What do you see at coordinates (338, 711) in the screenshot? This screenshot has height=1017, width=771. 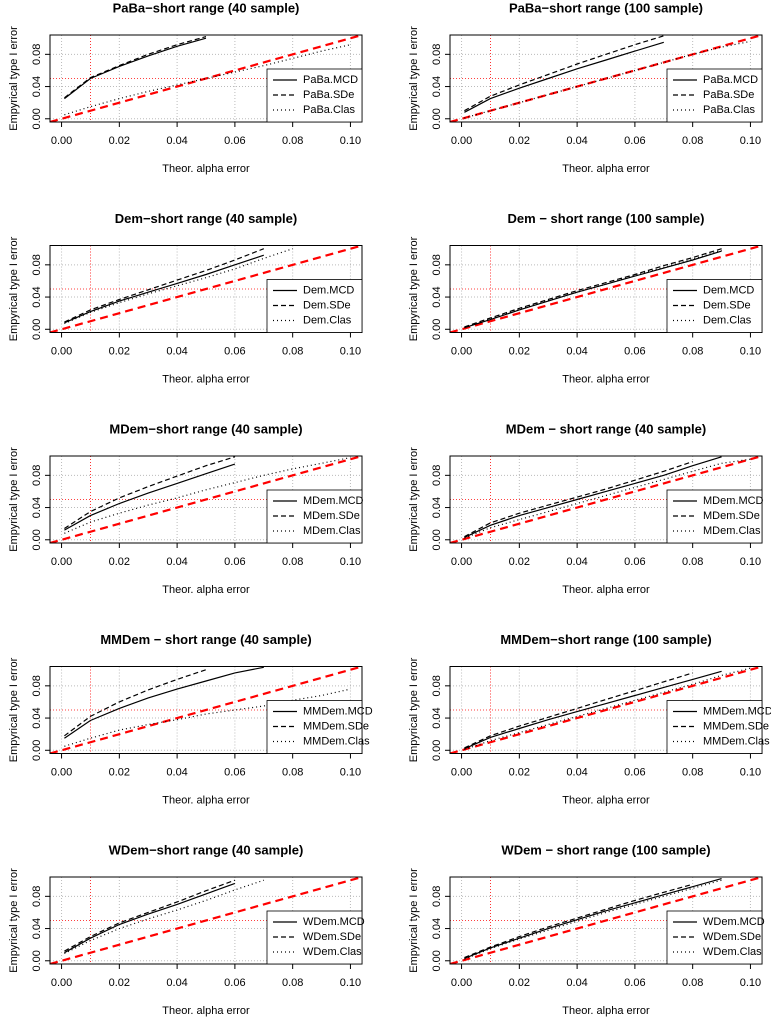 I see `legend-label: MMDem.MCD` at bounding box center [338, 711].